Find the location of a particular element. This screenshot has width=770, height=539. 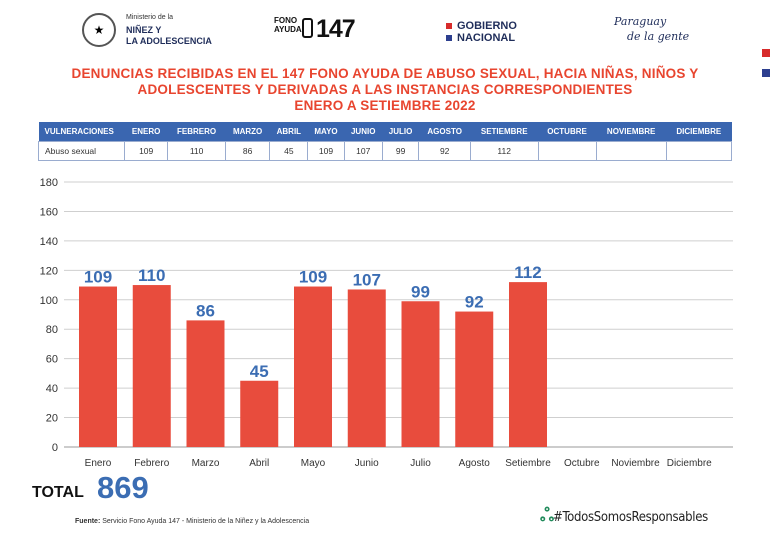

x-tick-label: Octubre is located at coordinates (582, 463).